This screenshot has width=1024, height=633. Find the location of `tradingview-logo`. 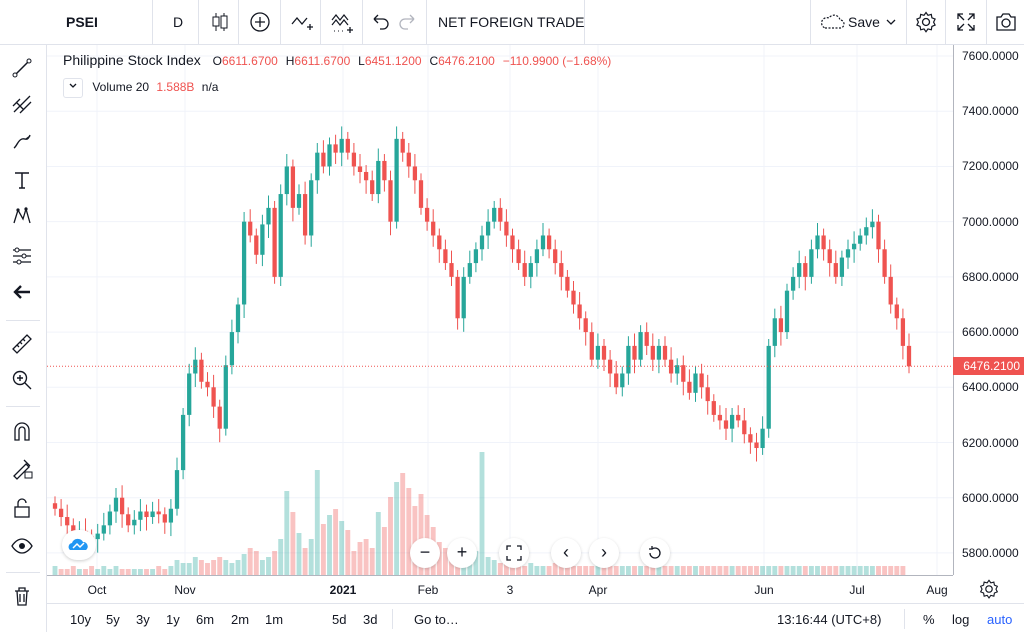

tradingview-logo is located at coordinates (79, 545).